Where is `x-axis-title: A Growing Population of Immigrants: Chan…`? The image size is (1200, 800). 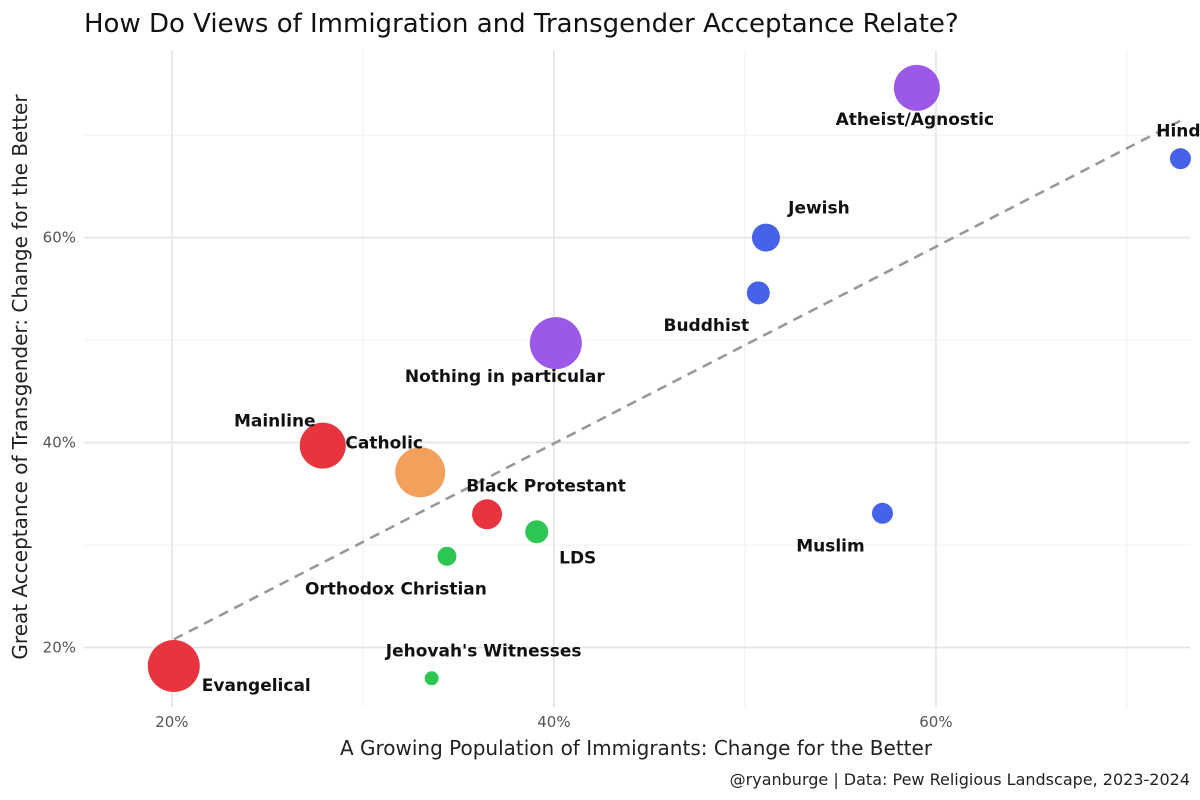
x-axis-title: A Growing Population of Immigrants: Chan… is located at coordinates (636, 748).